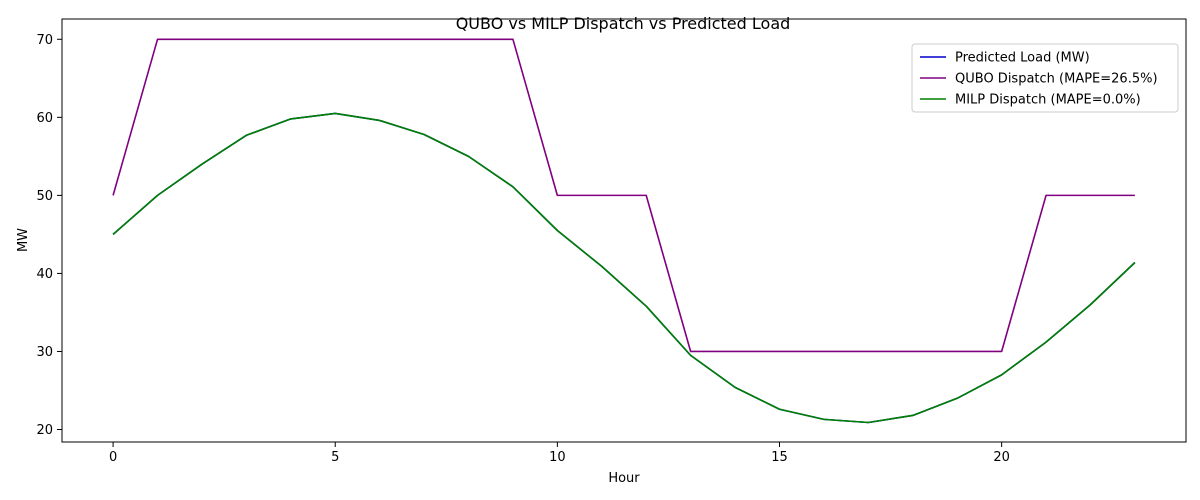  I want to click on x-tick-label: 0, so click(113, 457).